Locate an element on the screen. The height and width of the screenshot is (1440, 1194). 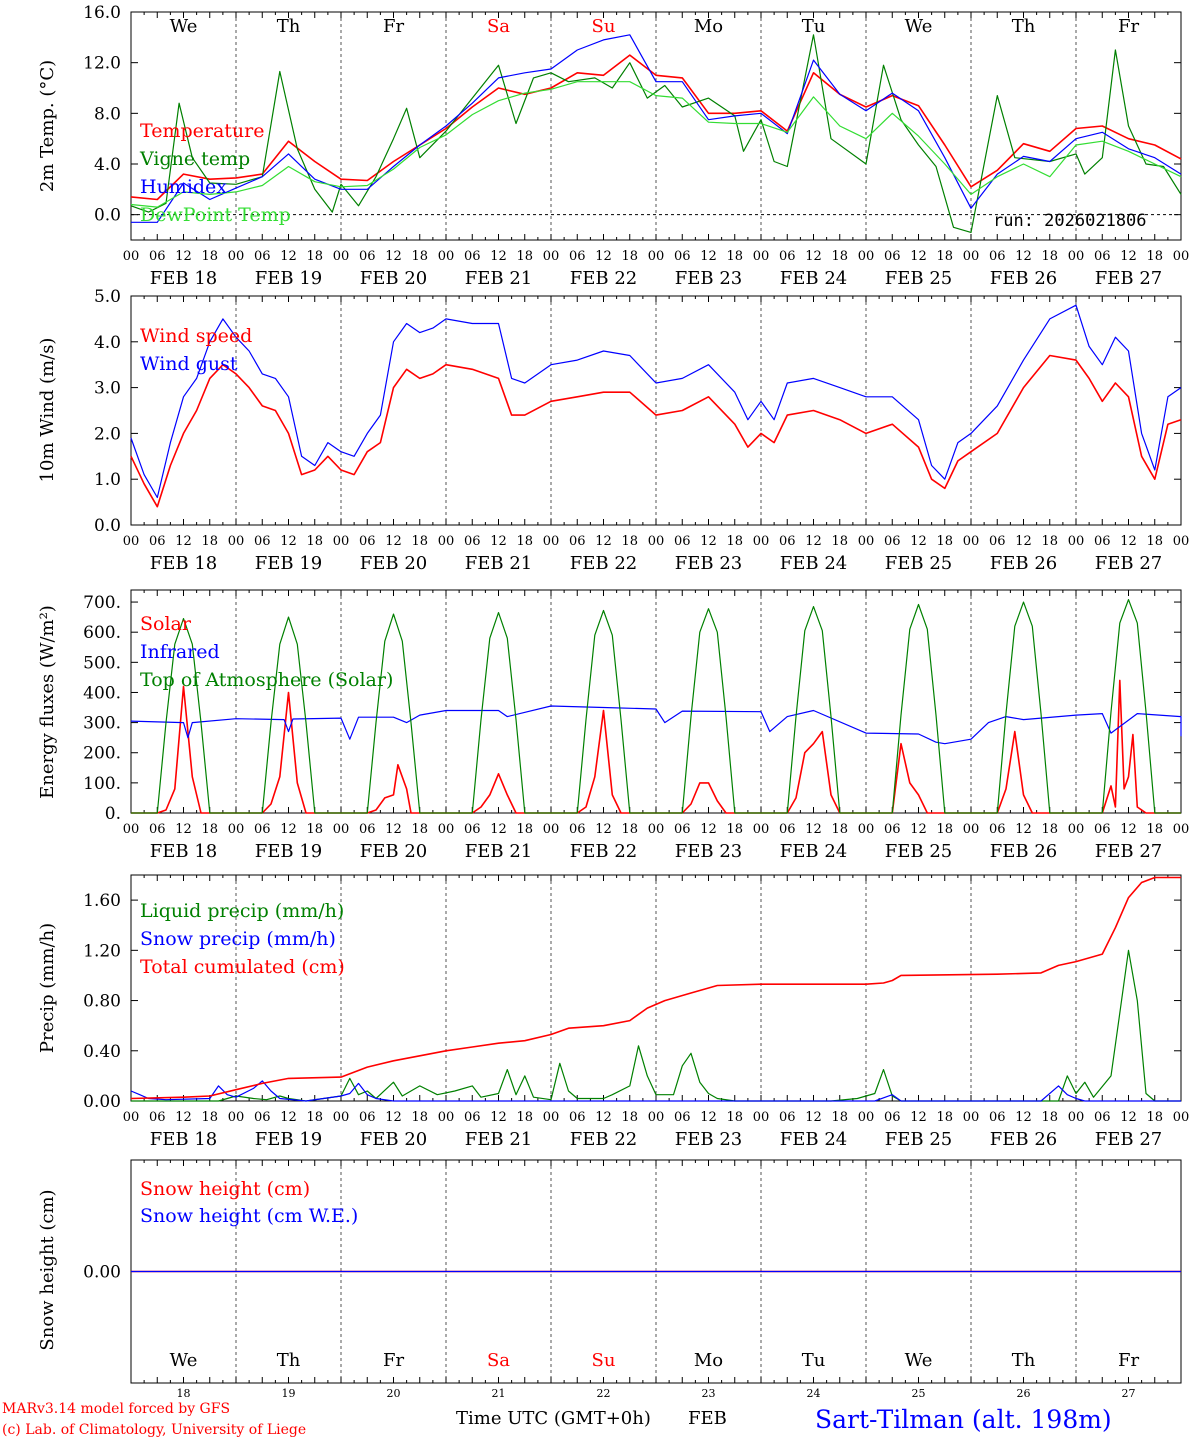
date-label: FEB 25 is located at coordinates (918, 1139).